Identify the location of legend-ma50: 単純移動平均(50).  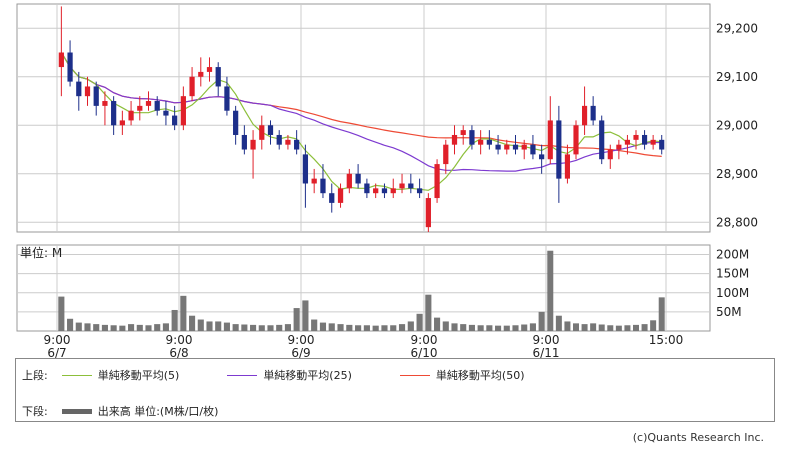
(455, 375).